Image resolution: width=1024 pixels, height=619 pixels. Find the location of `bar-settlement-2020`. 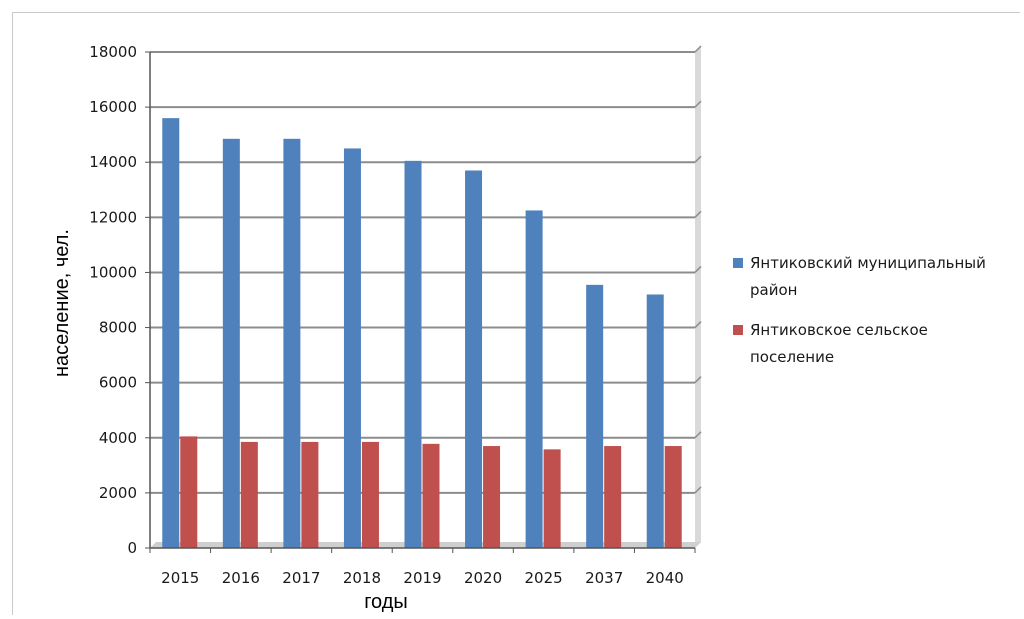

bar-settlement-2020 is located at coordinates (492, 497).